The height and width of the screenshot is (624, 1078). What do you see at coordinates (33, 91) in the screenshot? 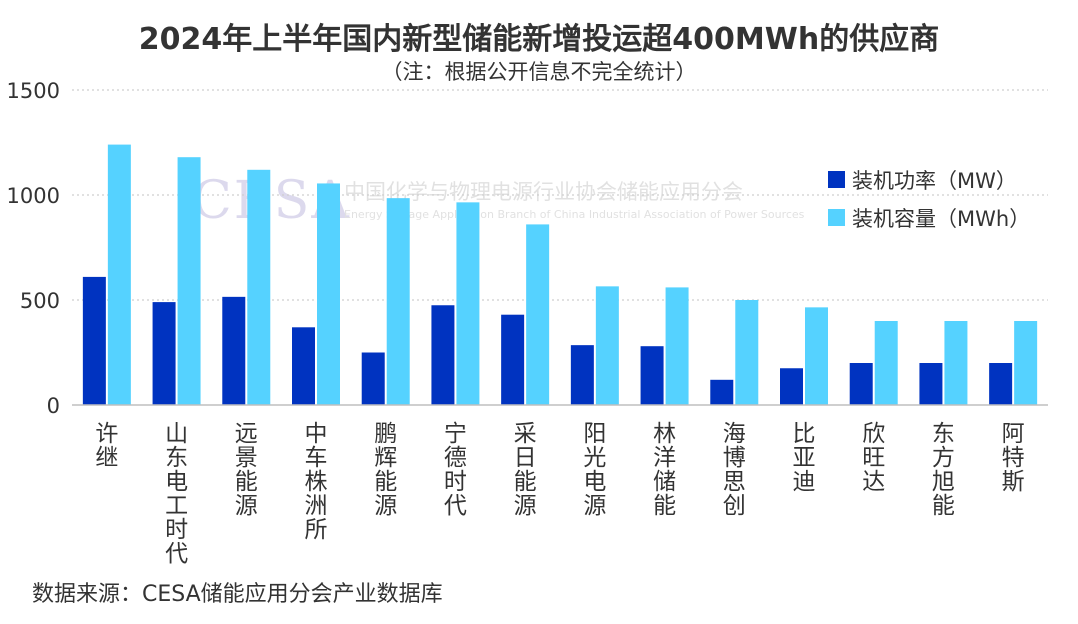
I see `y-tick-label: 1500` at bounding box center [33, 91].